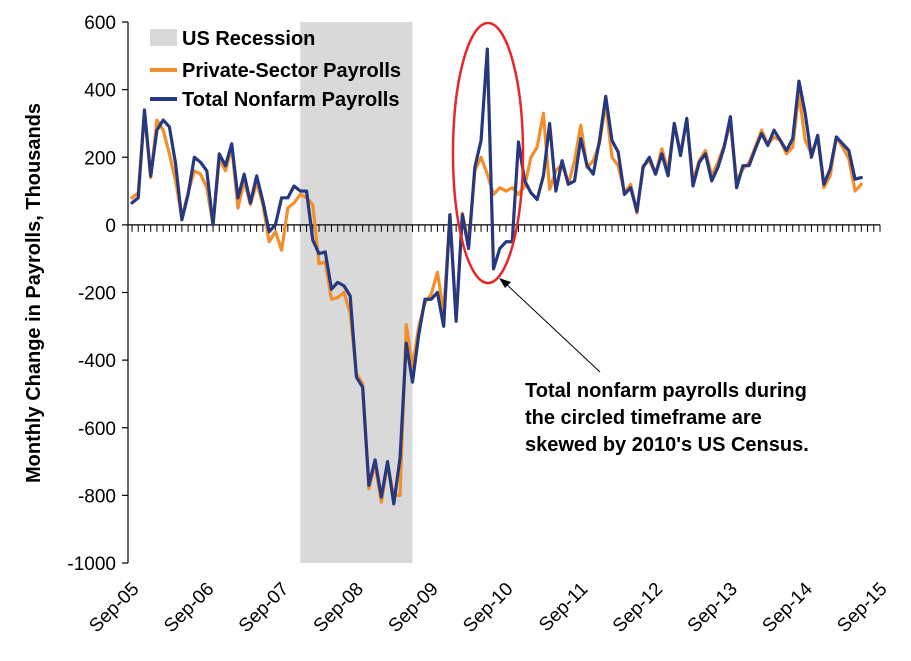 Image resolution: width=911 pixels, height=661 pixels. Describe the element at coordinates (488, 153) in the screenshot. I see `census-highlight-circle` at that location.